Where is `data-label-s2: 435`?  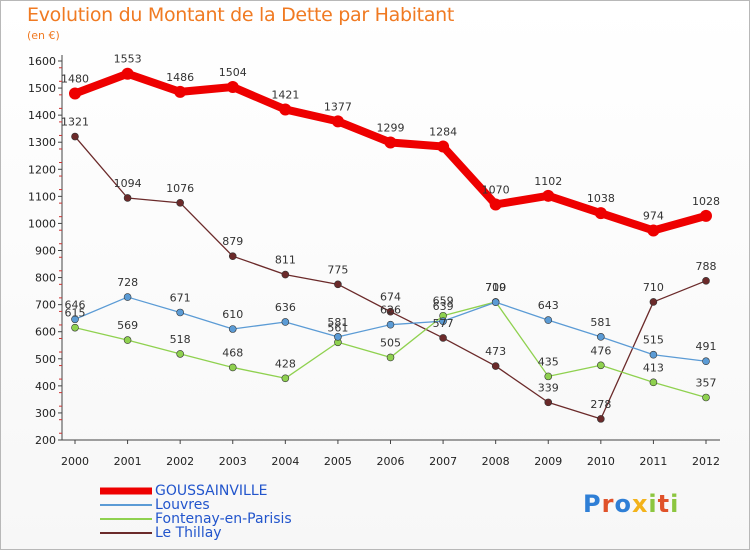 data-label-s2: 435 is located at coordinates (548, 361).